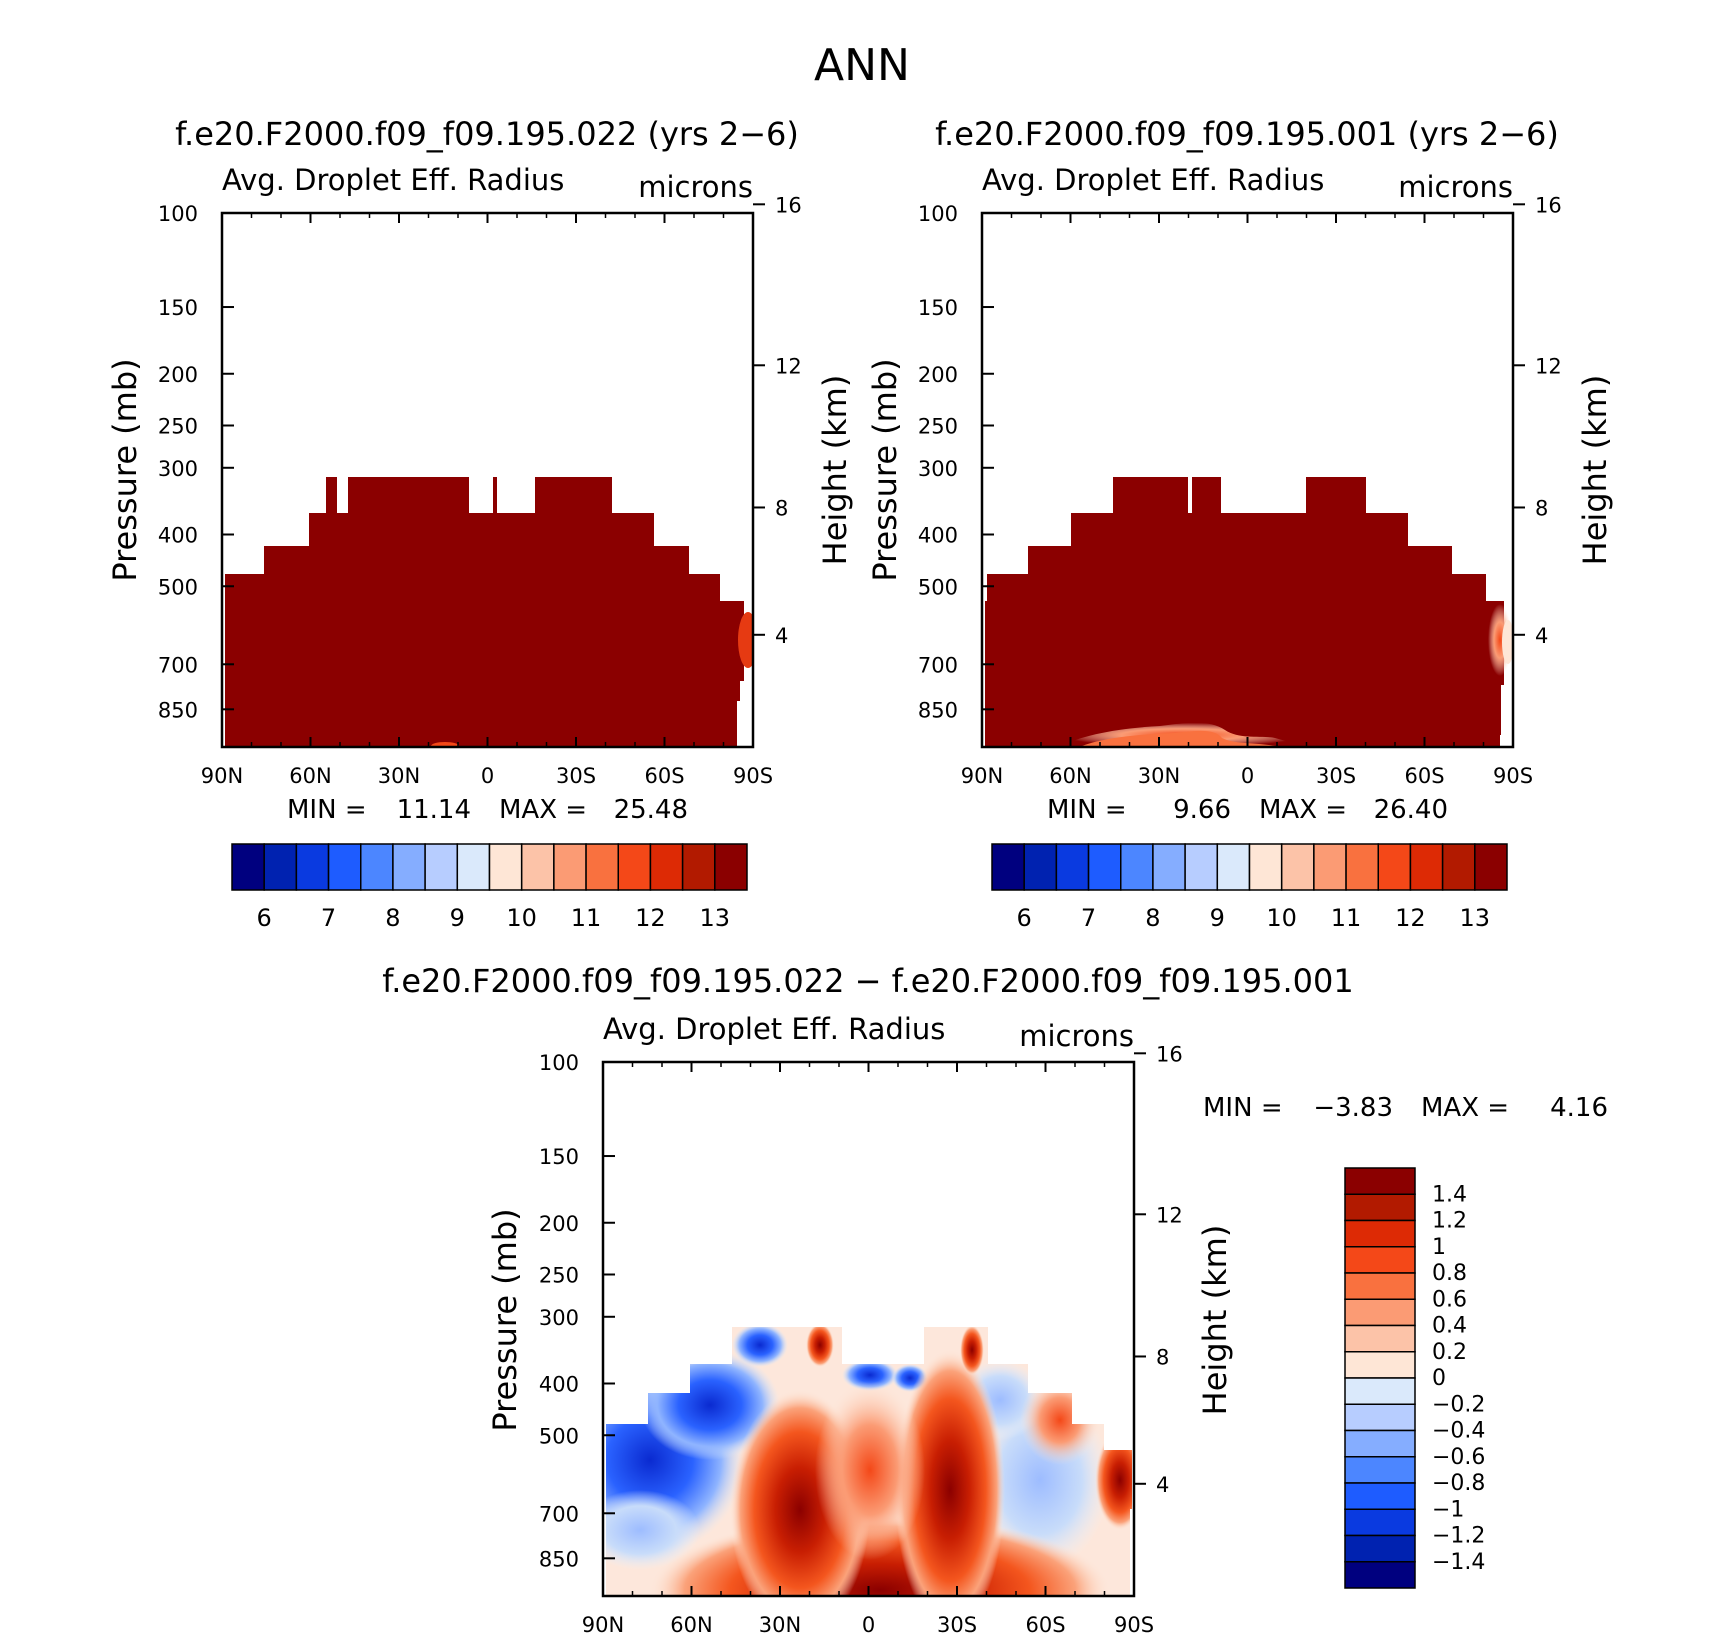 This screenshot has height=1633, width=1710. Describe the element at coordinates (1475, 918) in the screenshot. I see `colorbar-label: 13` at that location.